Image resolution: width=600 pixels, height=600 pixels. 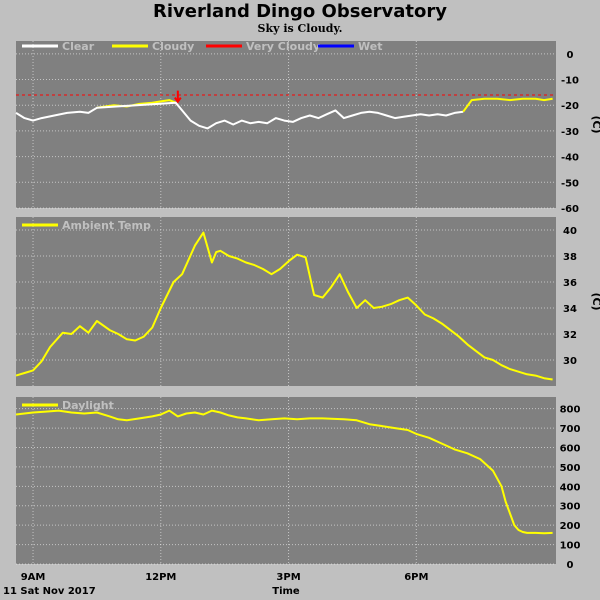 What do you see at coordinates (570, 410) in the screenshot?
I see `y-tick-label: 800` at bounding box center [570, 410].